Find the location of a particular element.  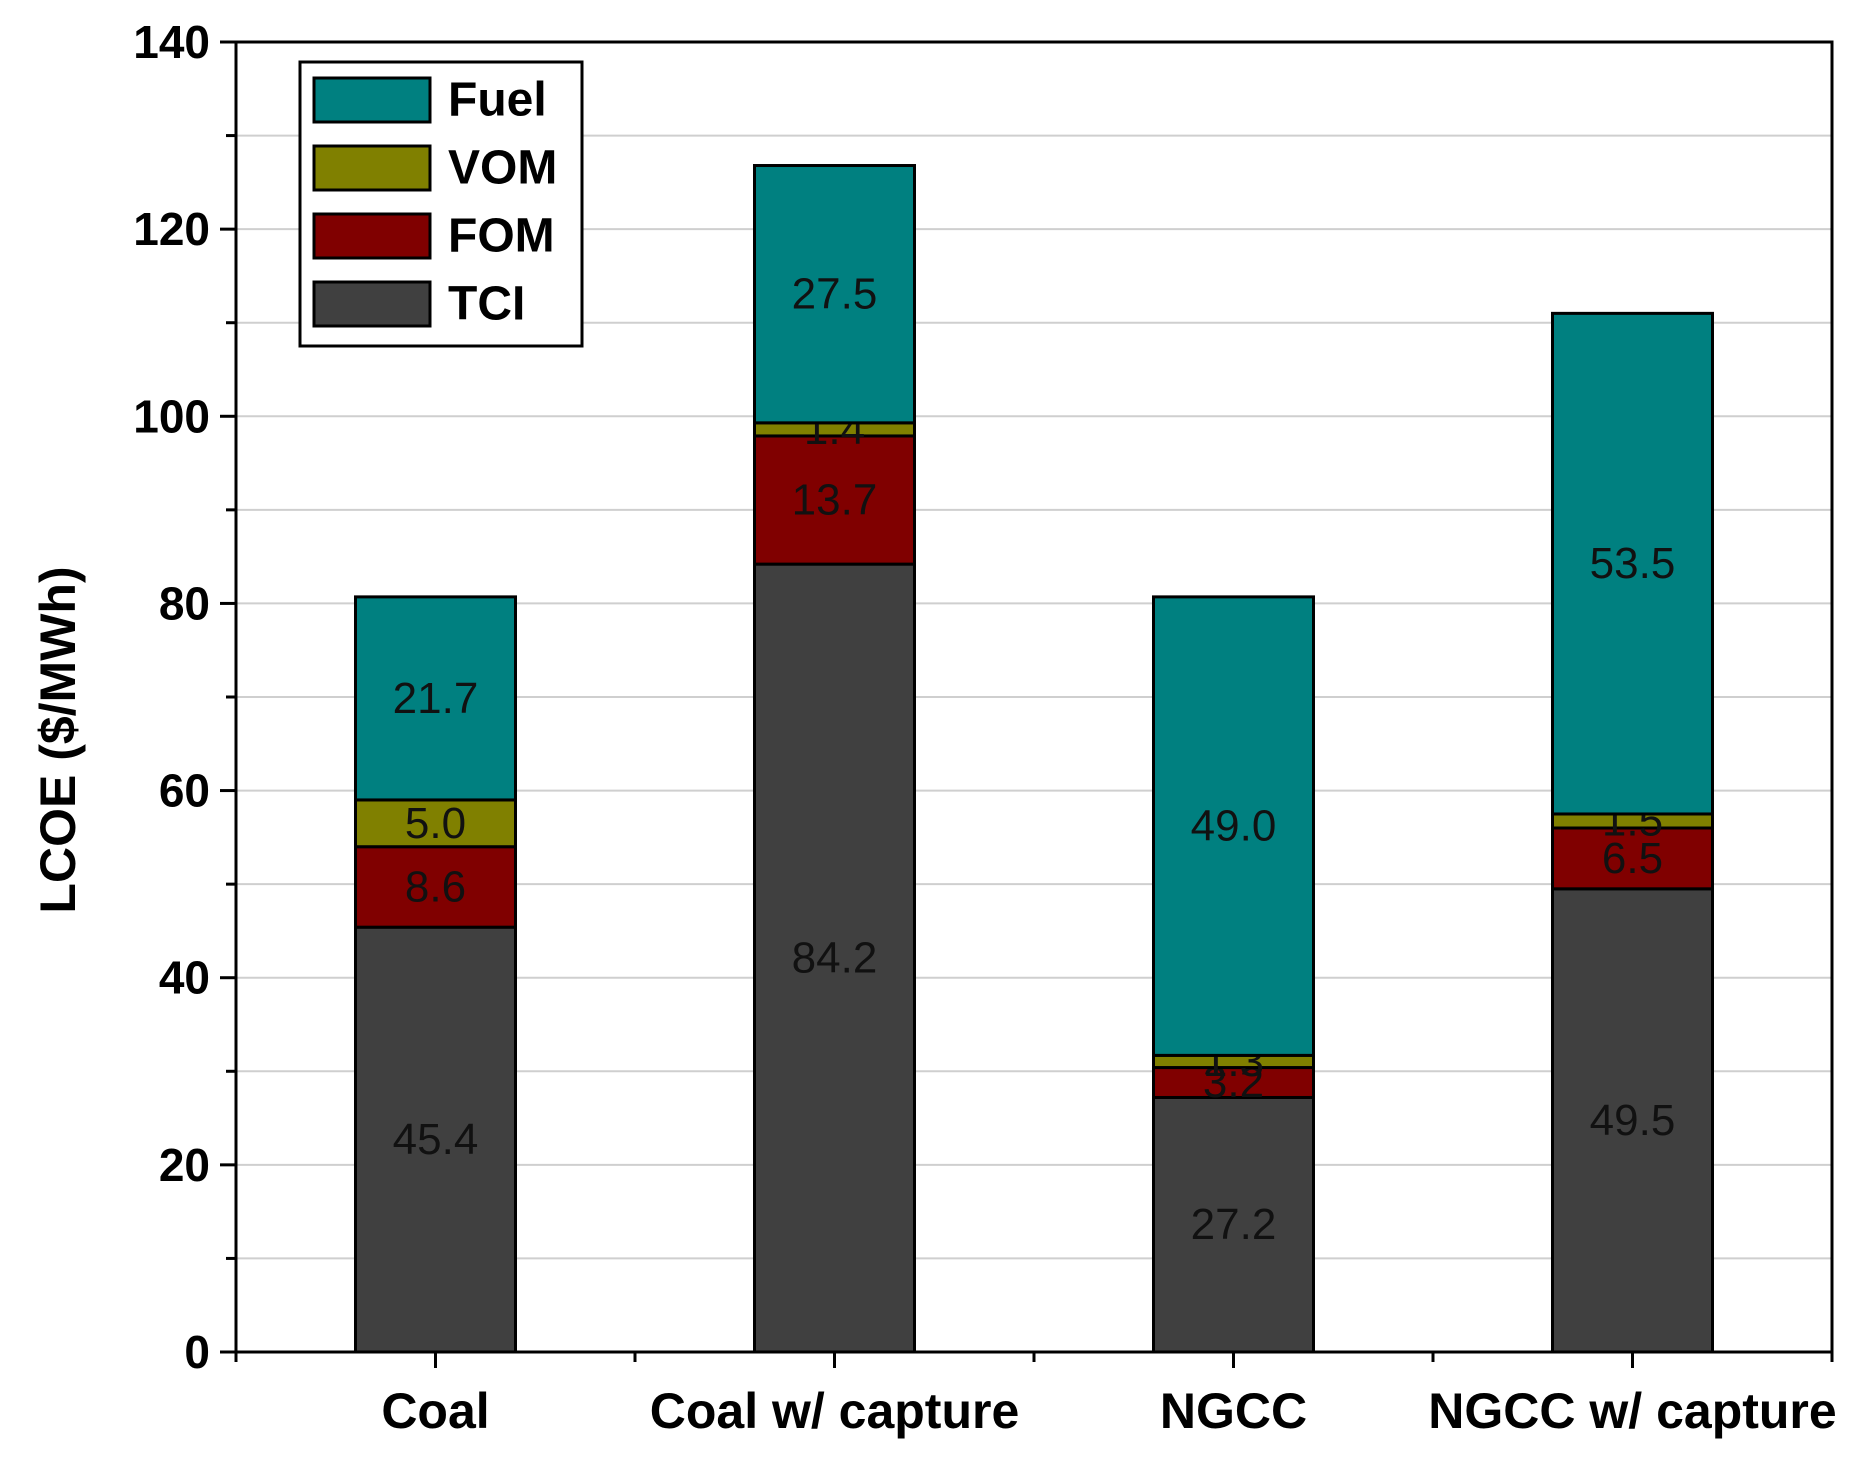

data-label: 5.0 is located at coordinates (435, 823).